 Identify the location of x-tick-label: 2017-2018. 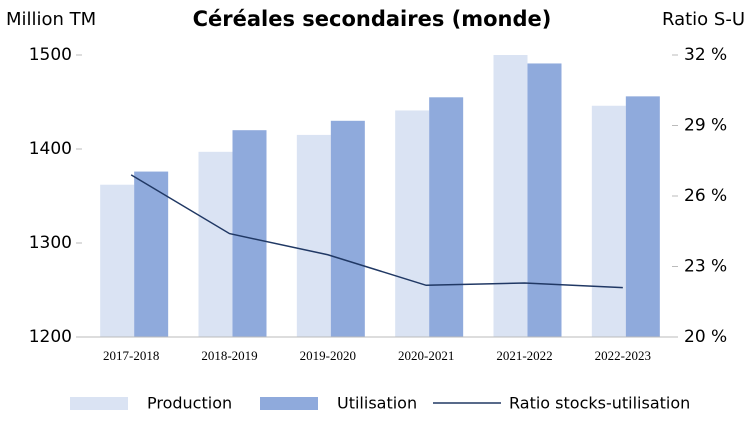
(131, 355).